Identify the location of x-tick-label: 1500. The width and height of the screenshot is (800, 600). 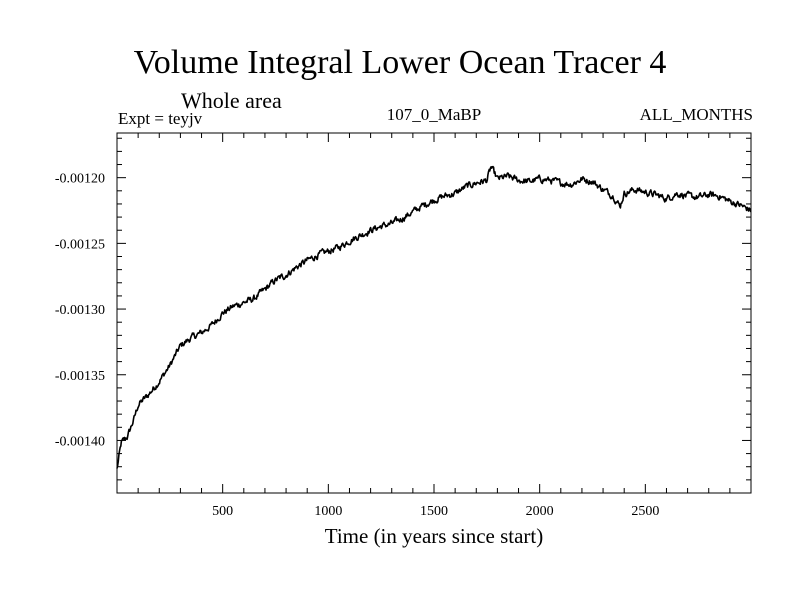
(434, 511).